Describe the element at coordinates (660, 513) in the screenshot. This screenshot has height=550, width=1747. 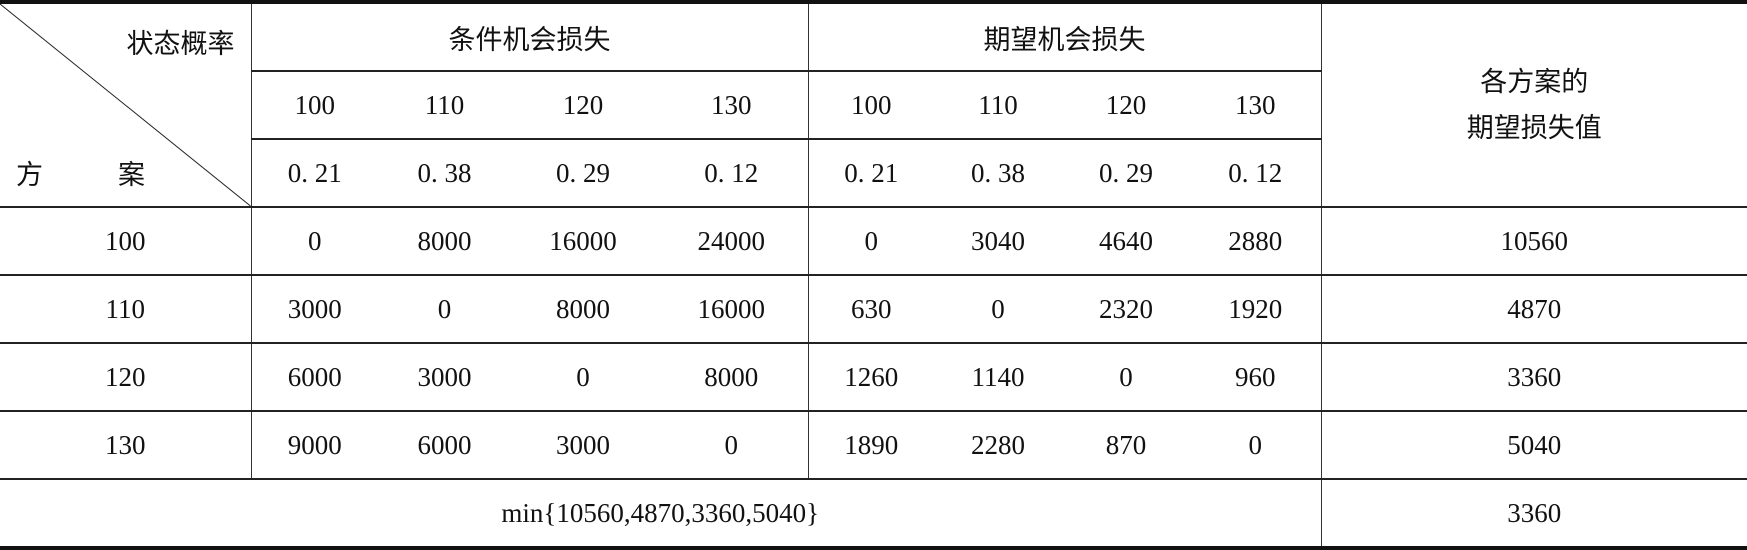
I see `min-formula-cell: min{10560,4870,3360,5040}` at that location.